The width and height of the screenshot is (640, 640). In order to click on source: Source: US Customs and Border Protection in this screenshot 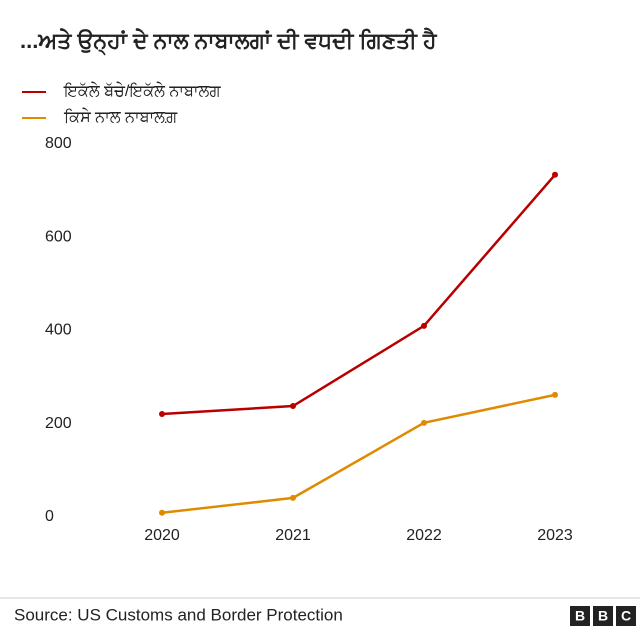, I will do `click(178, 614)`.